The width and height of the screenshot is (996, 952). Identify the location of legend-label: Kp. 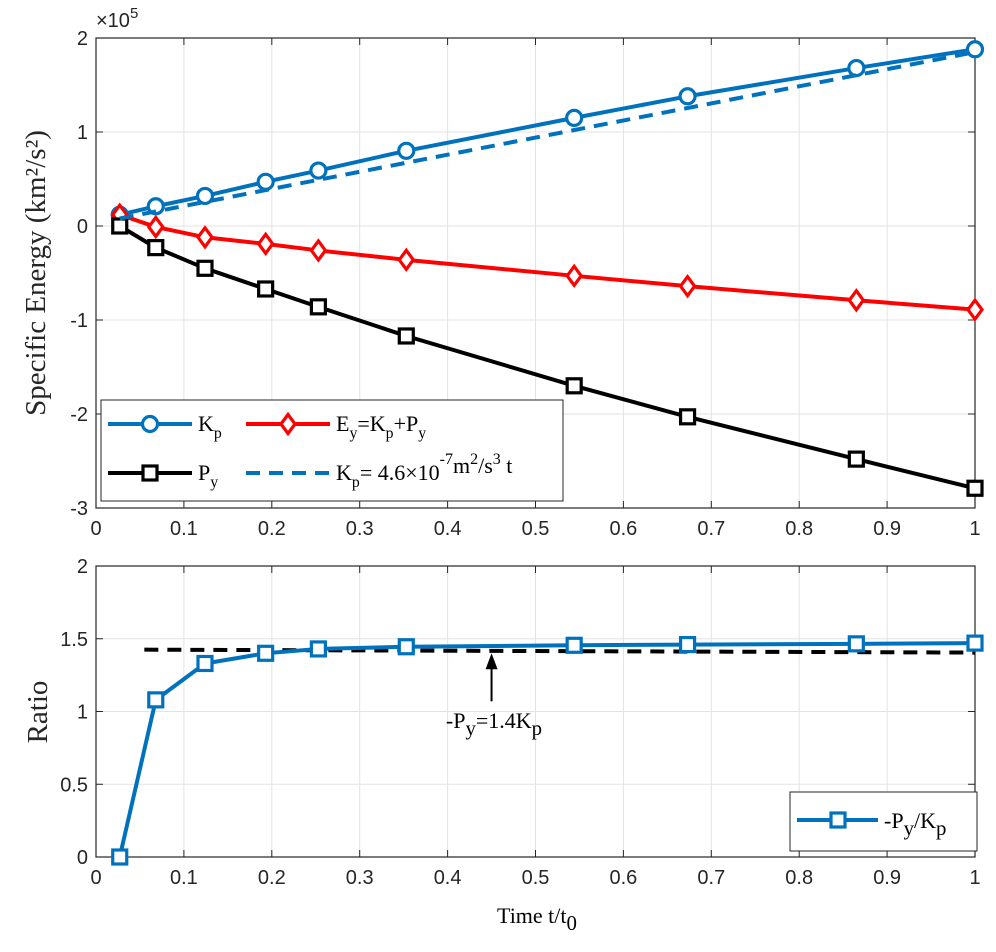
(210, 426).